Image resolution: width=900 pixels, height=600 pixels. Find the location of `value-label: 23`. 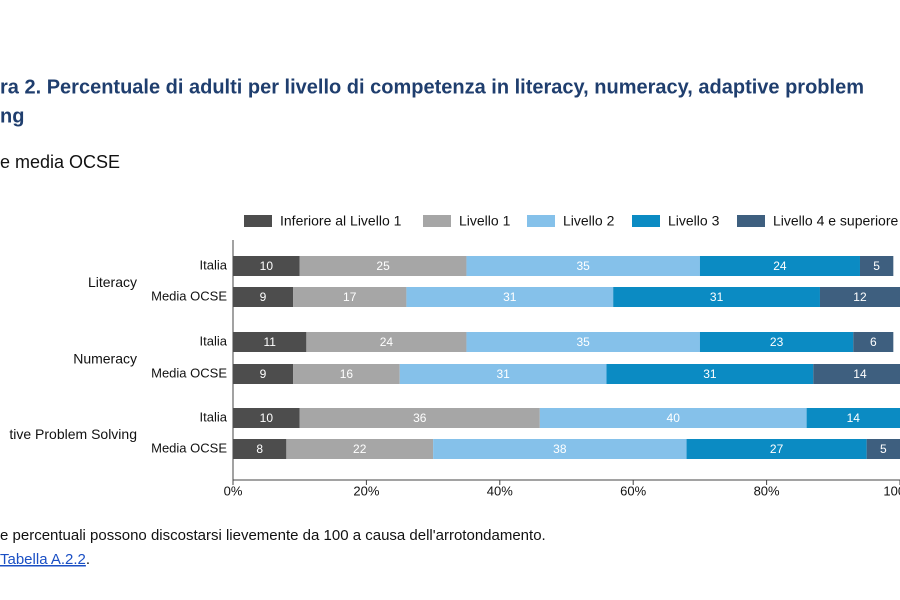

value-label: 23 is located at coordinates (777, 342).